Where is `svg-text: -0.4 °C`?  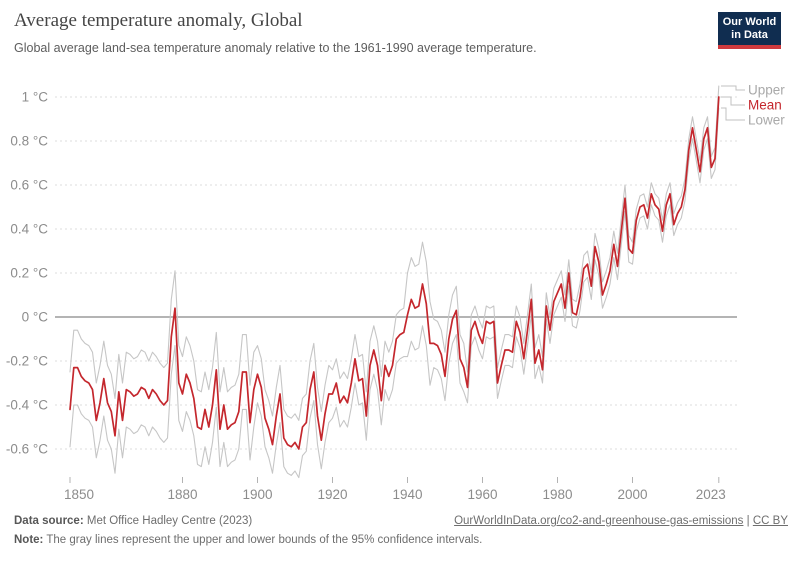
svg-text: -0.4 °C is located at coordinates (27, 405).